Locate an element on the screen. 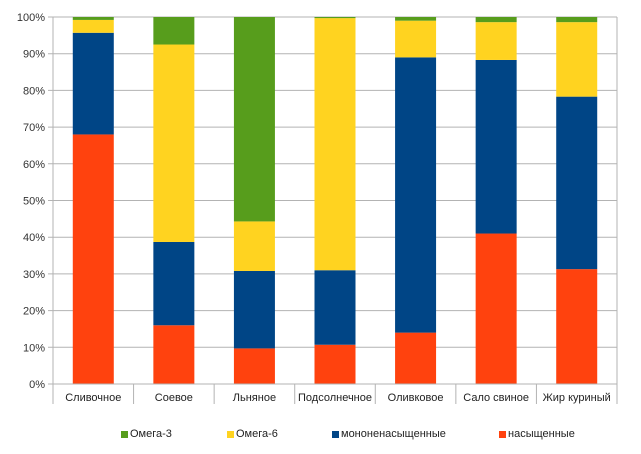  legend-item: Омега-6 is located at coordinates (252, 434).